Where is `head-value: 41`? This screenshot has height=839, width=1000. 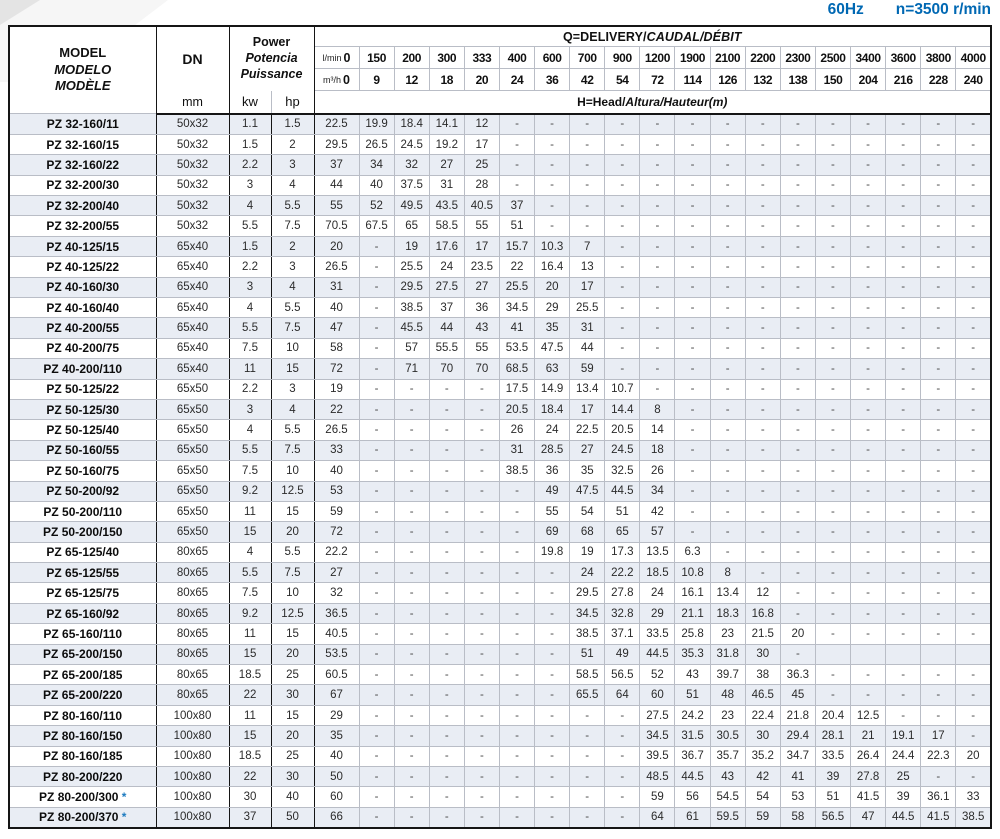 head-value: 41 is located at coordinates (517, 328).